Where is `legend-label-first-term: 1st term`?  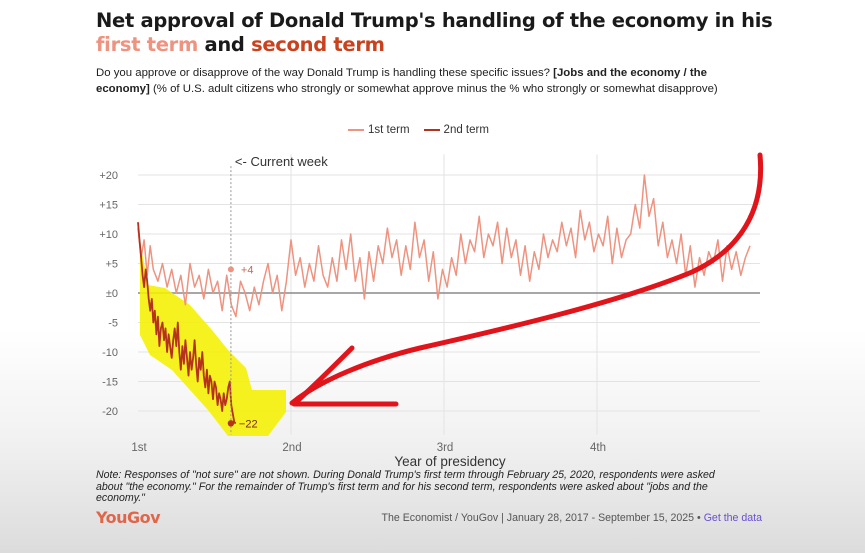
legend-label-first-term: 1st term is located at coordinates (389, 130).